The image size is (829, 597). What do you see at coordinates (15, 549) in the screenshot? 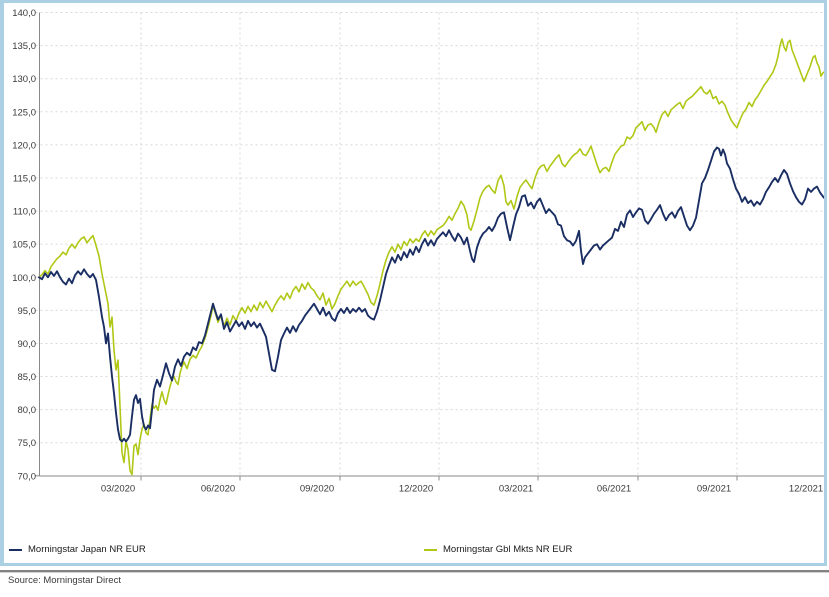
I see `legend-swatch-japan-icon` at bounding box center [15, 549].